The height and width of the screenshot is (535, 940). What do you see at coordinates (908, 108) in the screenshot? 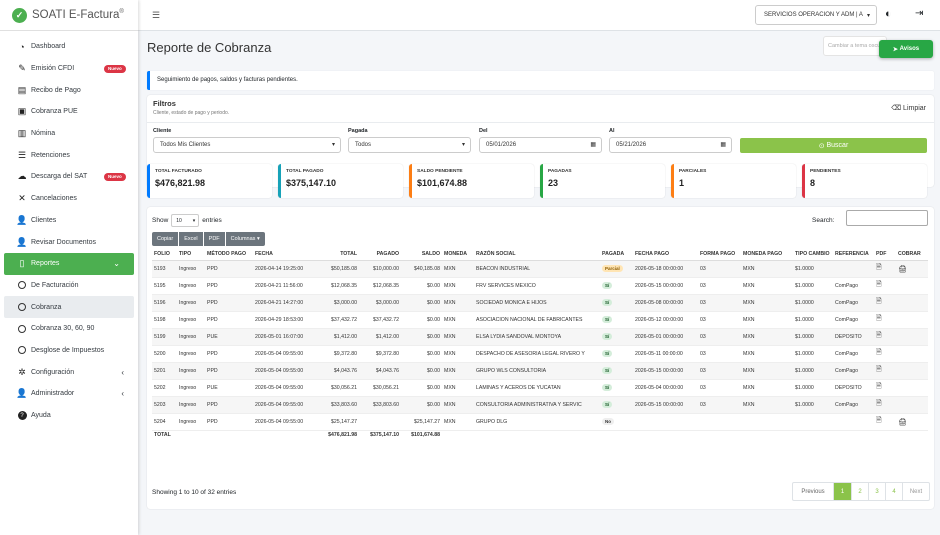
I see `clear-filters-button: ⌫ Limpiar` at bounding box center [908, 108].